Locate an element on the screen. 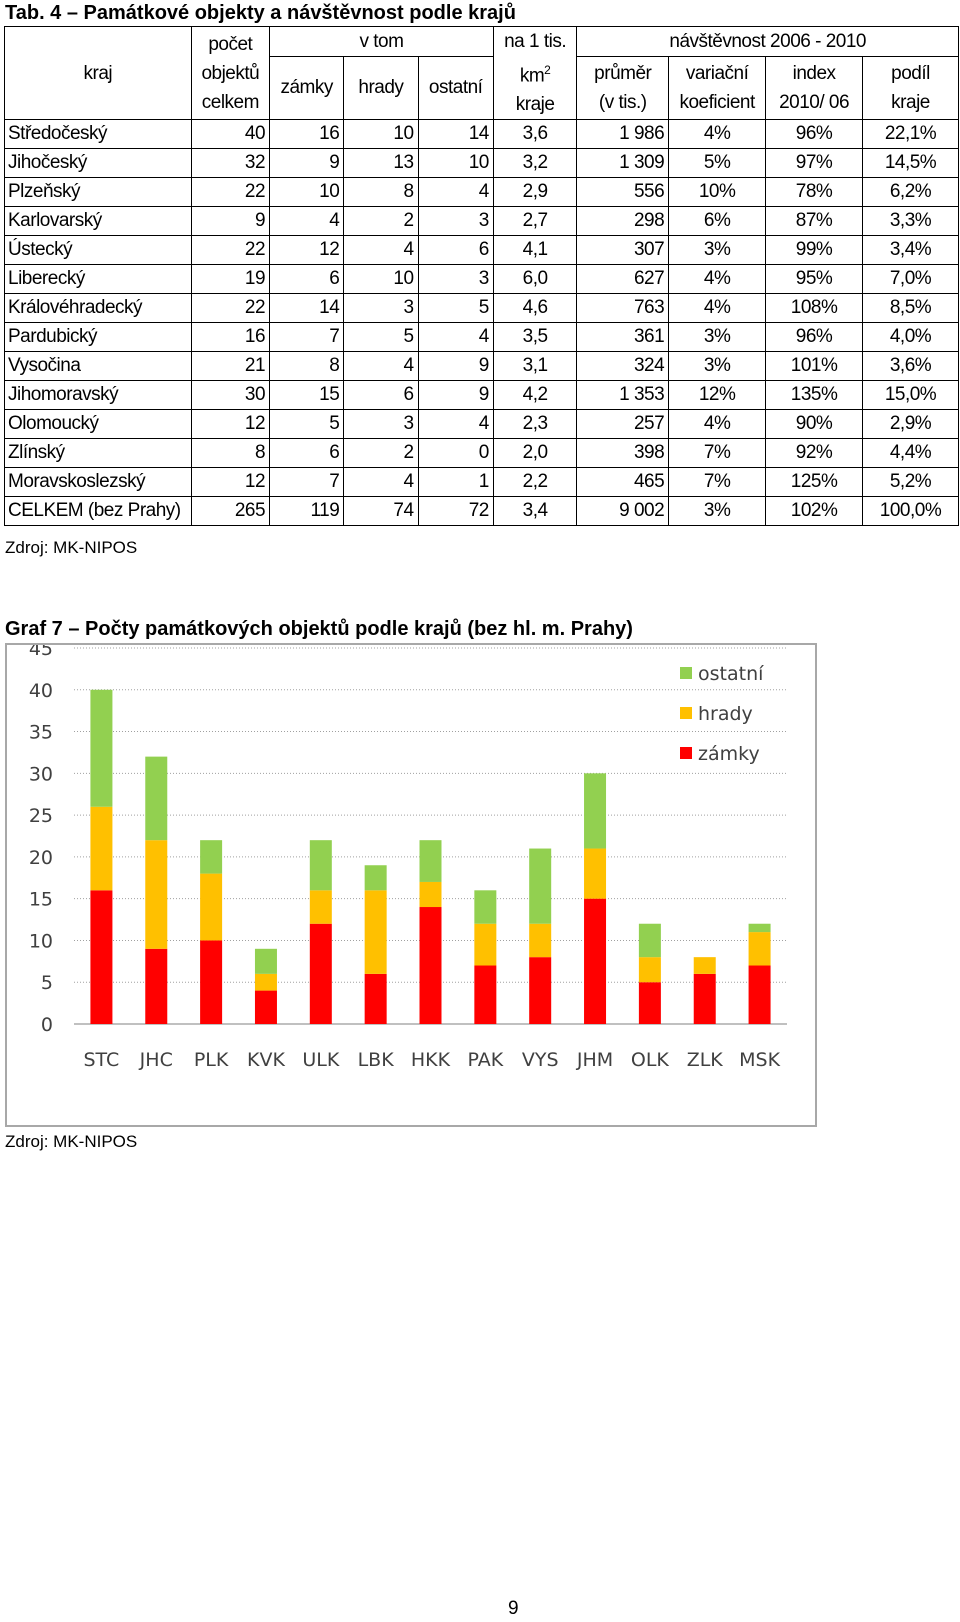 The width and height of the screenshot is (960, 1622). table-row: Vysočina 21 8 4 9 3,1 324 3% 101% 3,6% is located at coordinates (481, 366).